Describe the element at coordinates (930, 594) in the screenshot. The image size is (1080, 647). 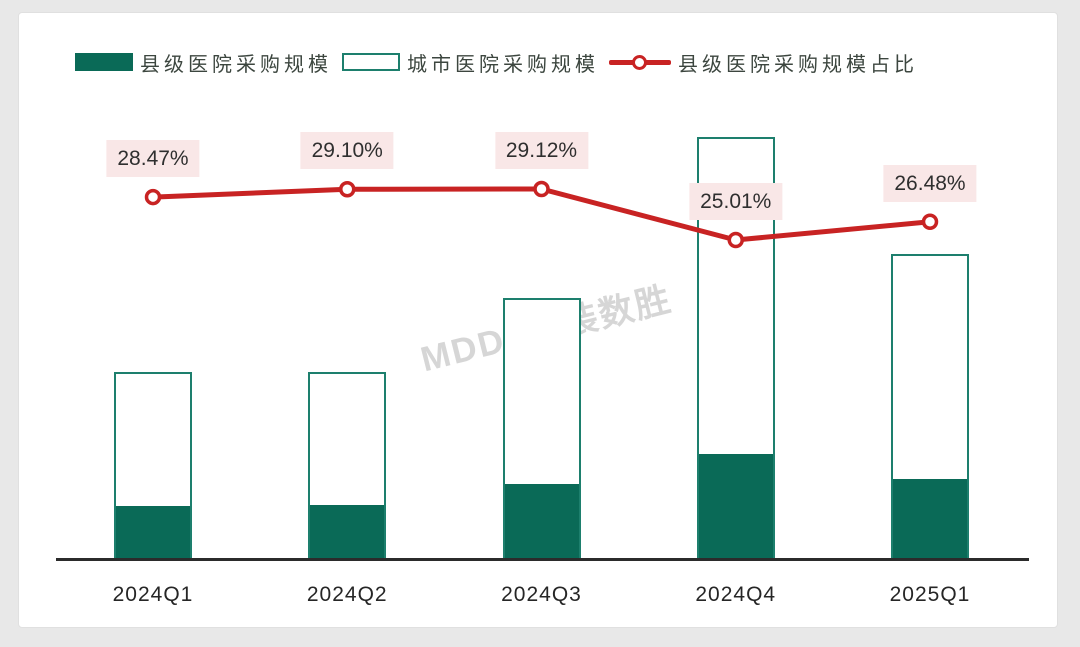
I see `x-axis-label: 2025Q1` at that location.